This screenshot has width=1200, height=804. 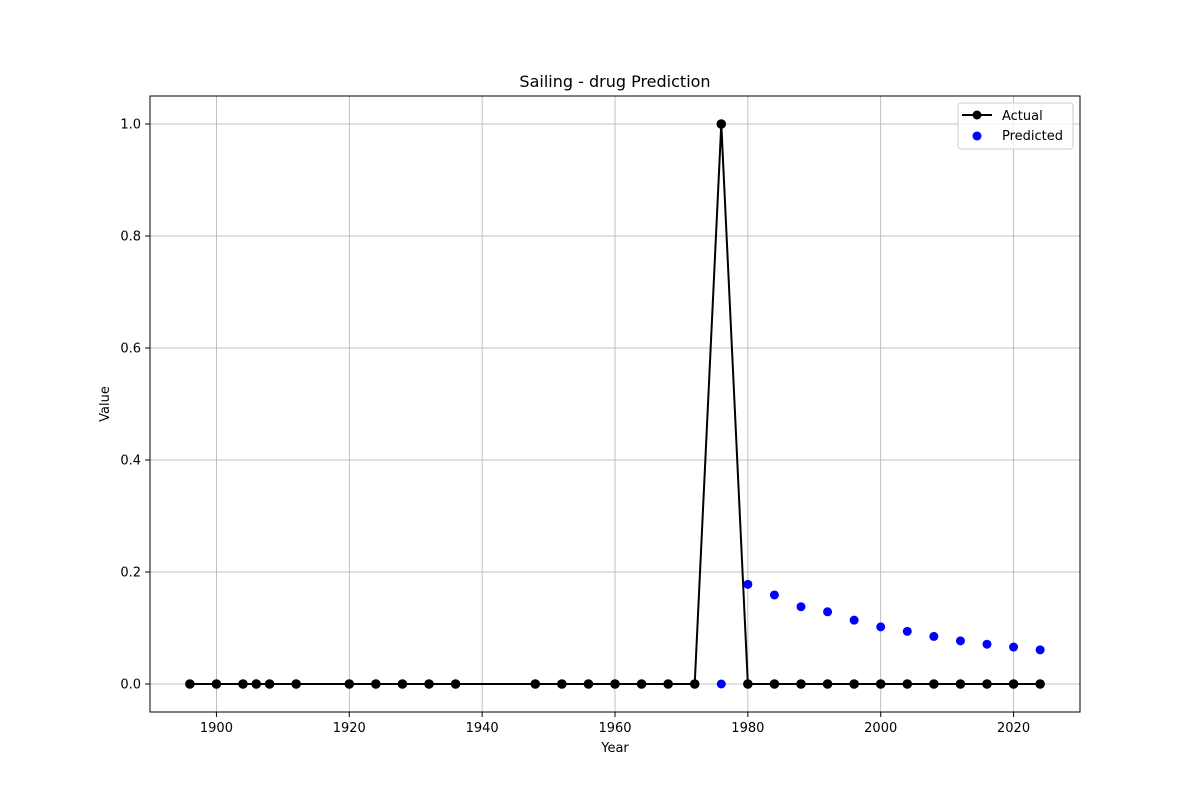 What do you see at coordinates (130, 125) in the screenshot?
I see `y-tick-label: 1.0` at bounding box center [130, 125].